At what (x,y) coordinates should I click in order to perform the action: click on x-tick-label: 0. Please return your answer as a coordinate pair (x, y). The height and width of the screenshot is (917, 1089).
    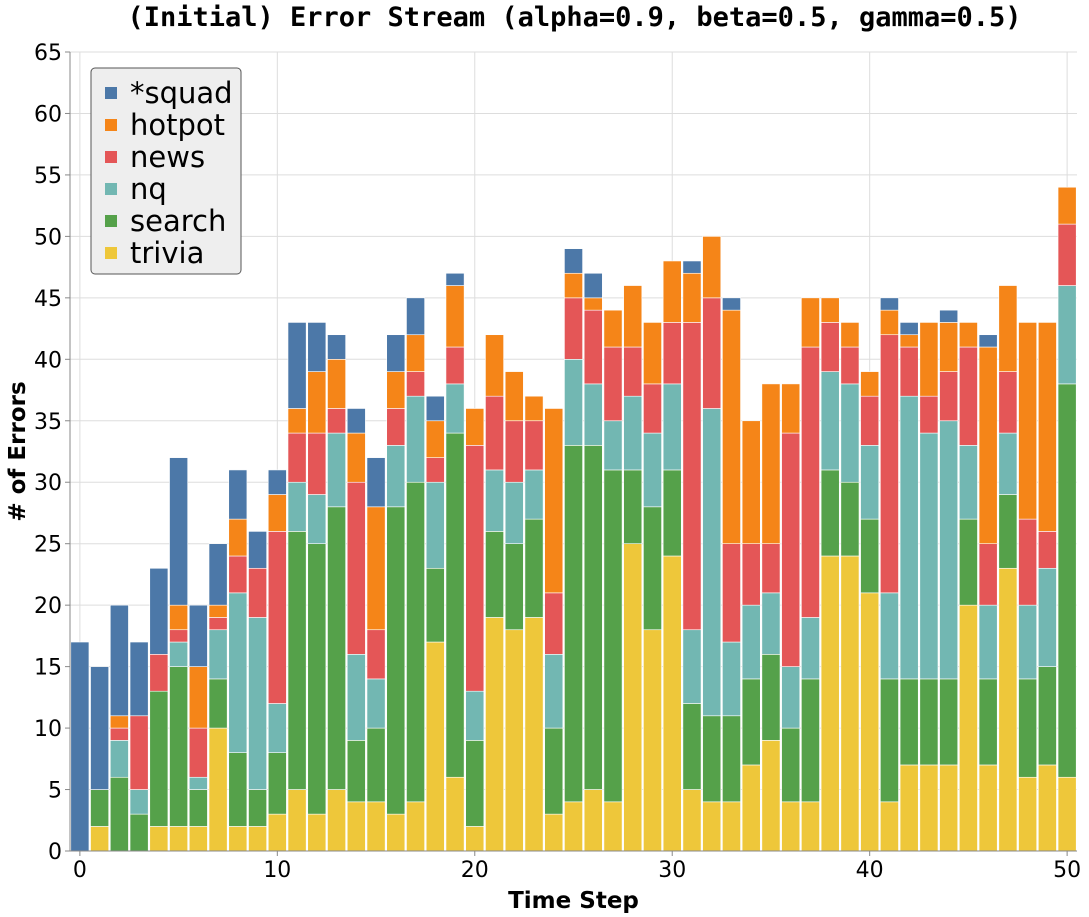
    Looking at the image, I should click on (80, 870).